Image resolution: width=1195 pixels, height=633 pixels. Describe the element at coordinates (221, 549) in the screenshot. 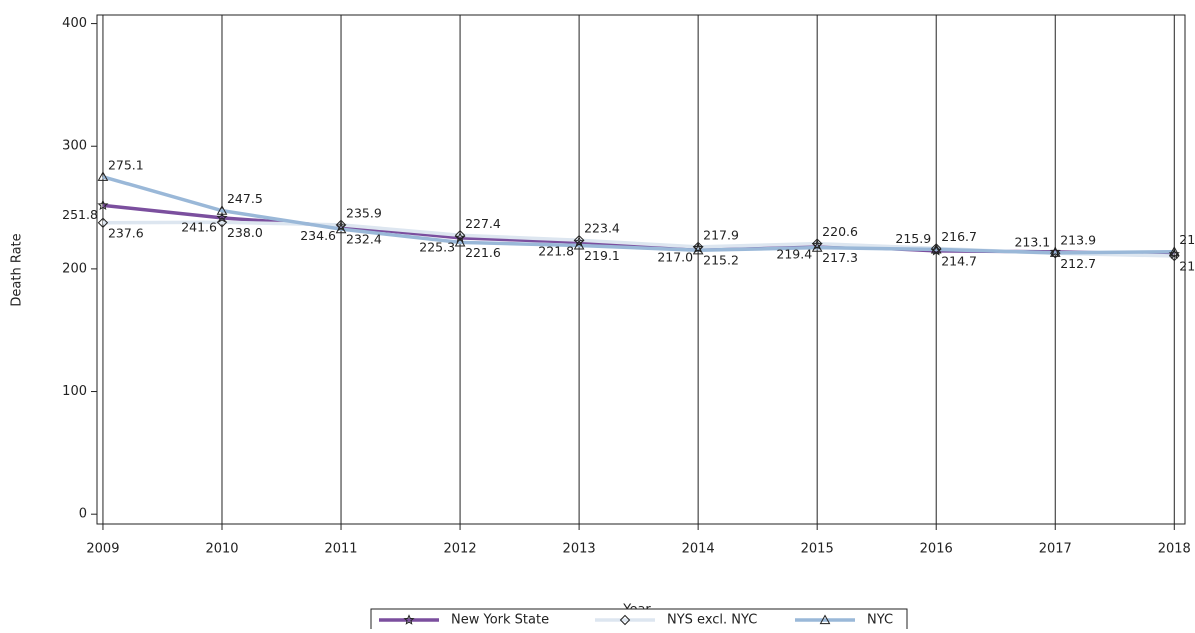

I see `x-tick-label: 2010` at that location.